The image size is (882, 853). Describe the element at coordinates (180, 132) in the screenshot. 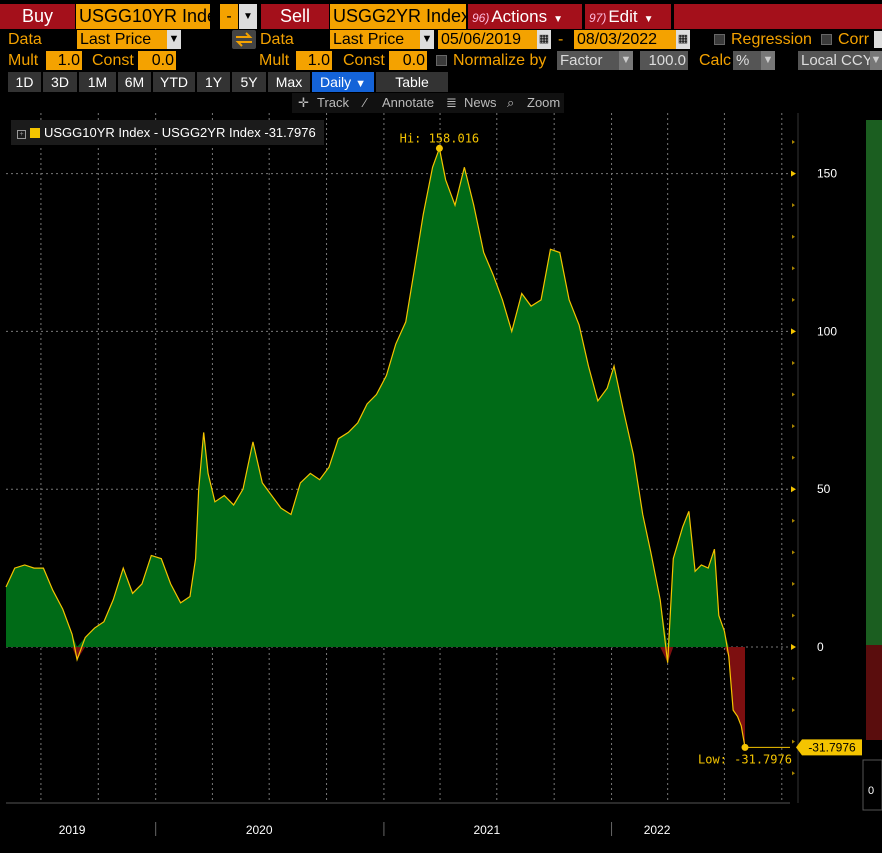

I see `legend-text: USGG10YR Index - USGG2YR Index -31.7976` at that location.